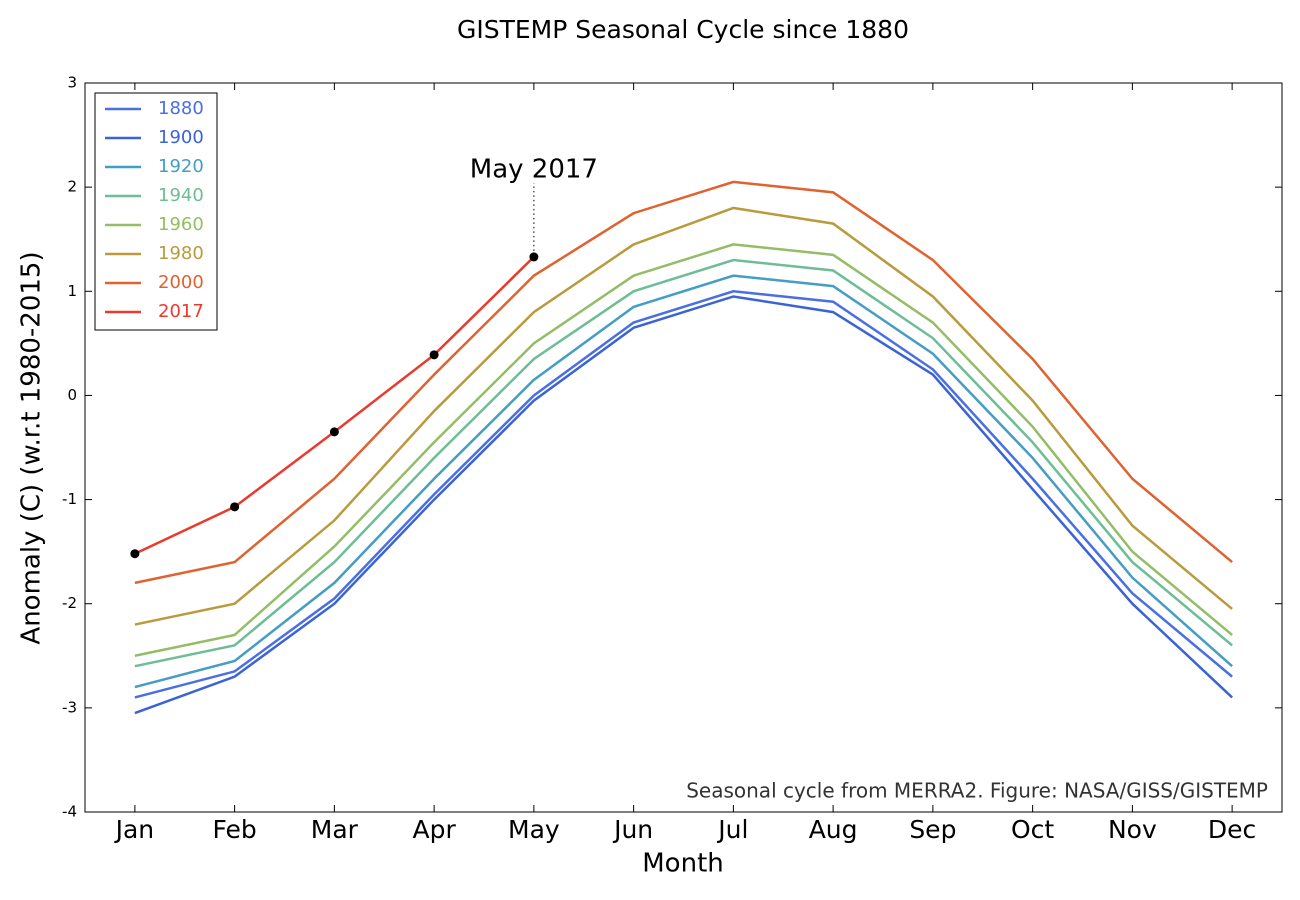  I want to click on legend-label: 1980, so click(181, 253).